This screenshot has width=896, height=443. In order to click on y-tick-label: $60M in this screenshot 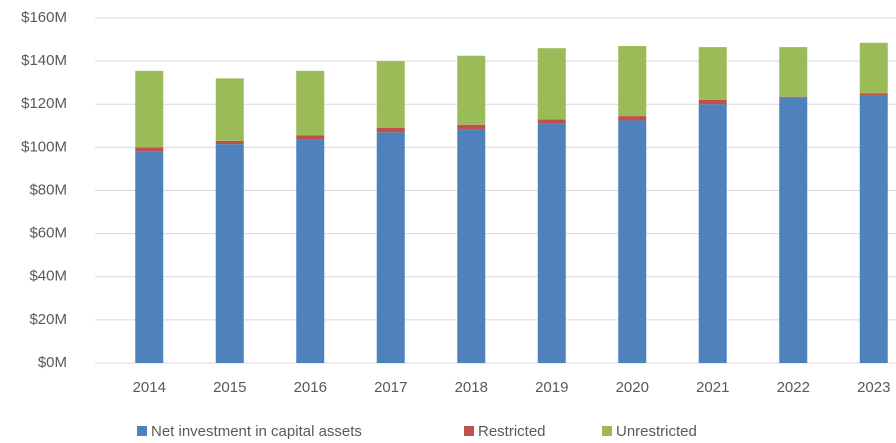, I will do `click(48, 233)`.